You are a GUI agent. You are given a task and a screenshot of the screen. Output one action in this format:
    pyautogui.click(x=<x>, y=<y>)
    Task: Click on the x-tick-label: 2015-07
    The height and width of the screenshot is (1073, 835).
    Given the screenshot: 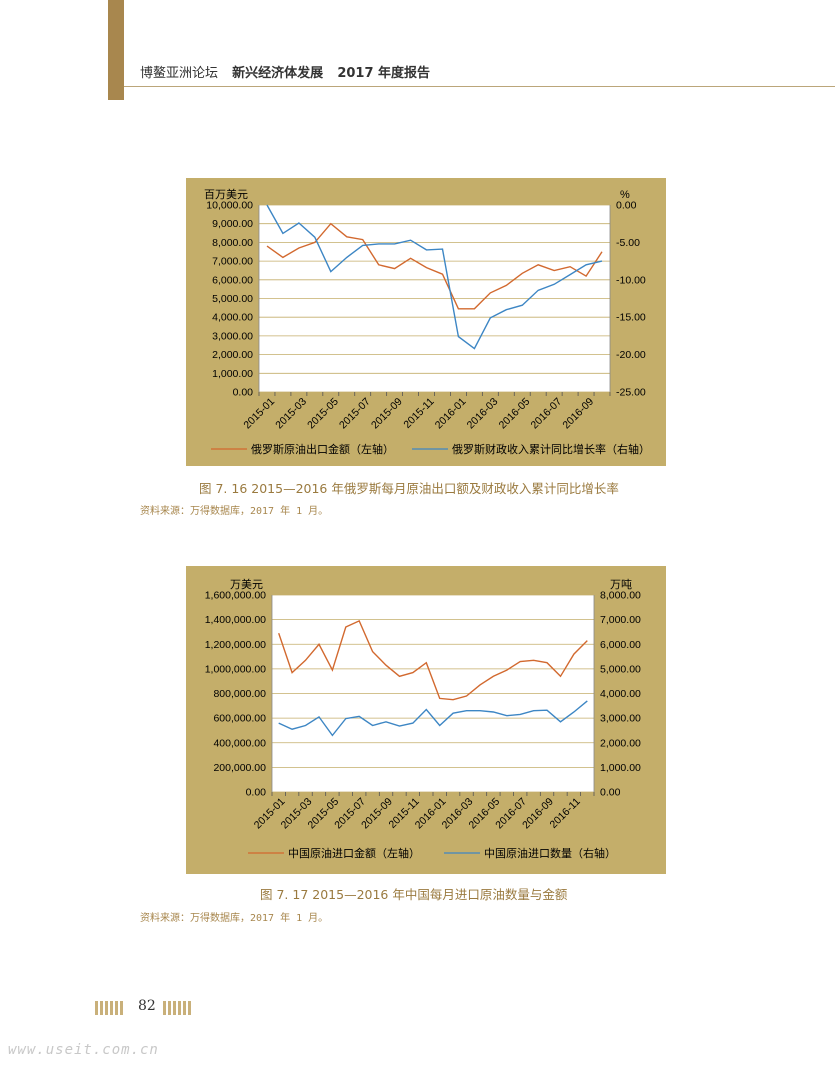 What is the action you would take?
    pyautogui.click(x=355, y=414)
    